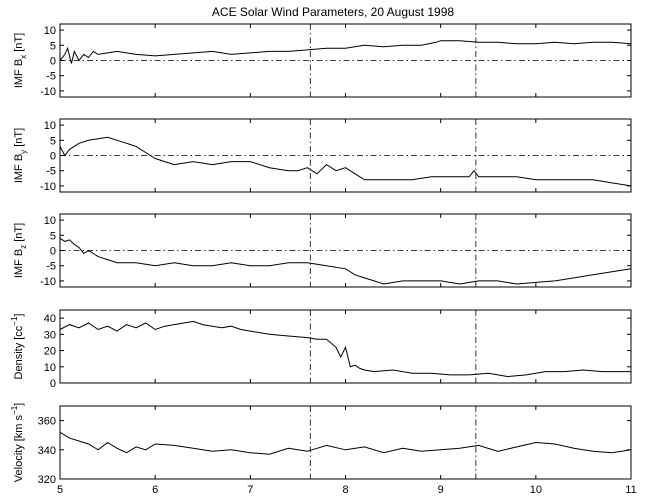 This screenshot has width=648, height=500. I want to click on y-axis-label: IMF Bz [nT], so click(20, 250).